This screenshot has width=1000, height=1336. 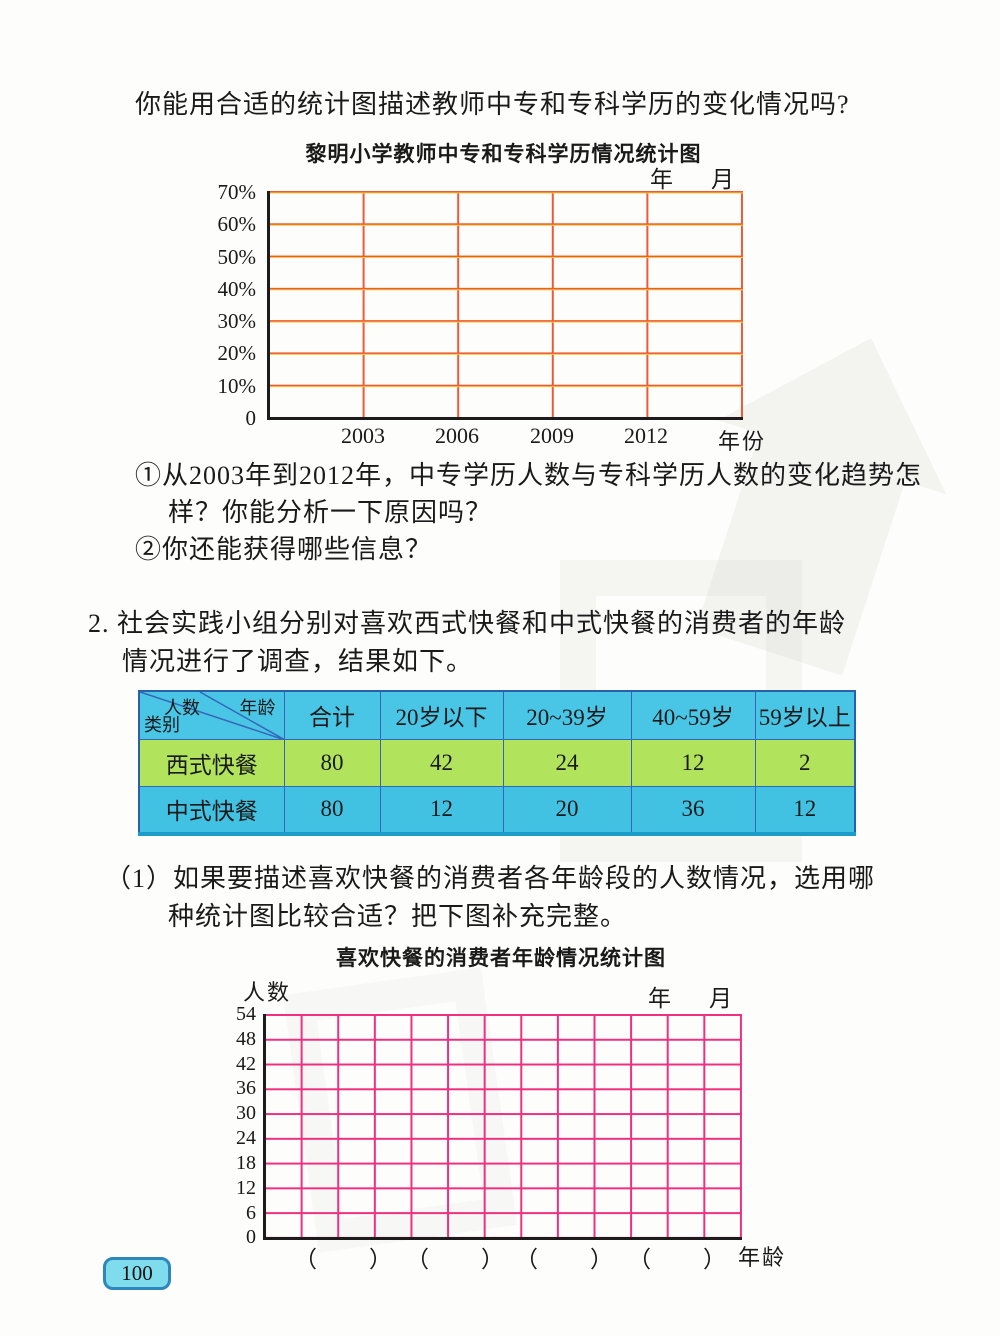 I want to click on table-cell: 36, so click(x=693, y=810).